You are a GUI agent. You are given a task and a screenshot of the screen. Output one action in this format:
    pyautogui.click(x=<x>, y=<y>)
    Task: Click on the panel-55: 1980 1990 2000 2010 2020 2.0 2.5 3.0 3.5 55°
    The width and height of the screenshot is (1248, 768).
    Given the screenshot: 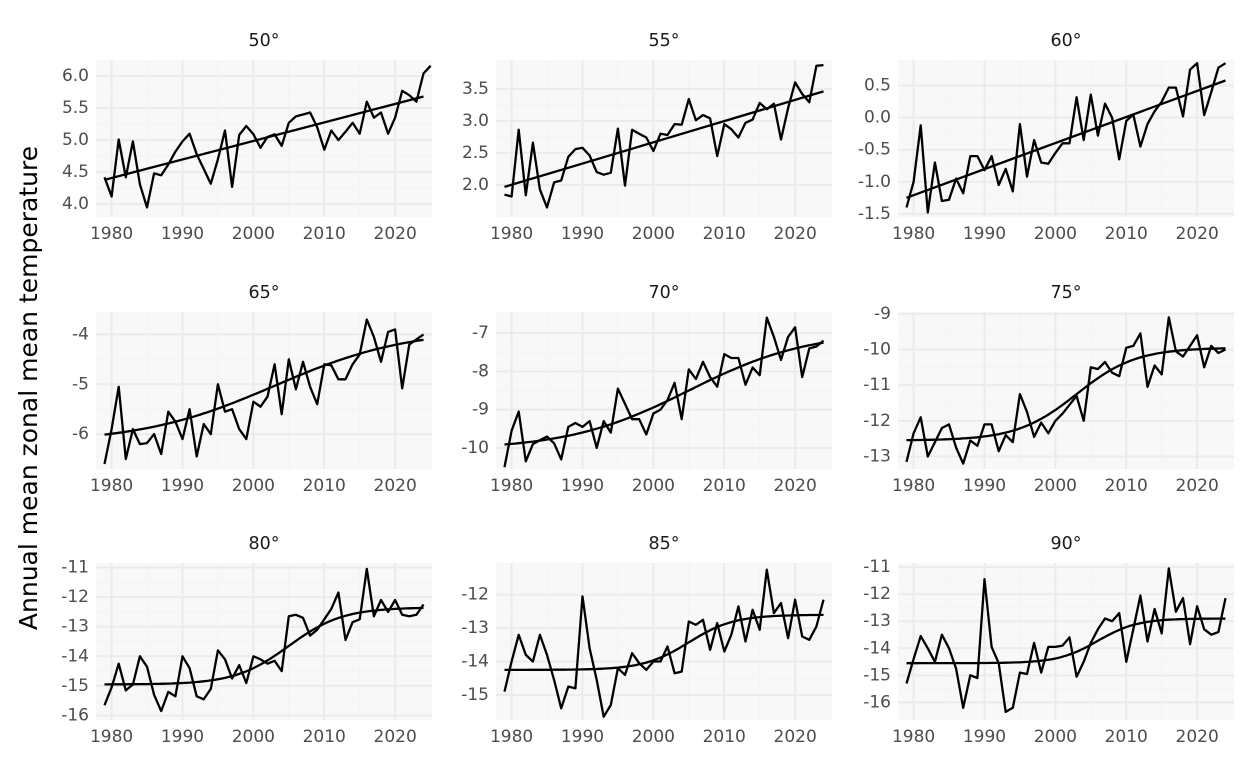 What is the action you would take?
    pyautogui.click(x=647, y=137)
    